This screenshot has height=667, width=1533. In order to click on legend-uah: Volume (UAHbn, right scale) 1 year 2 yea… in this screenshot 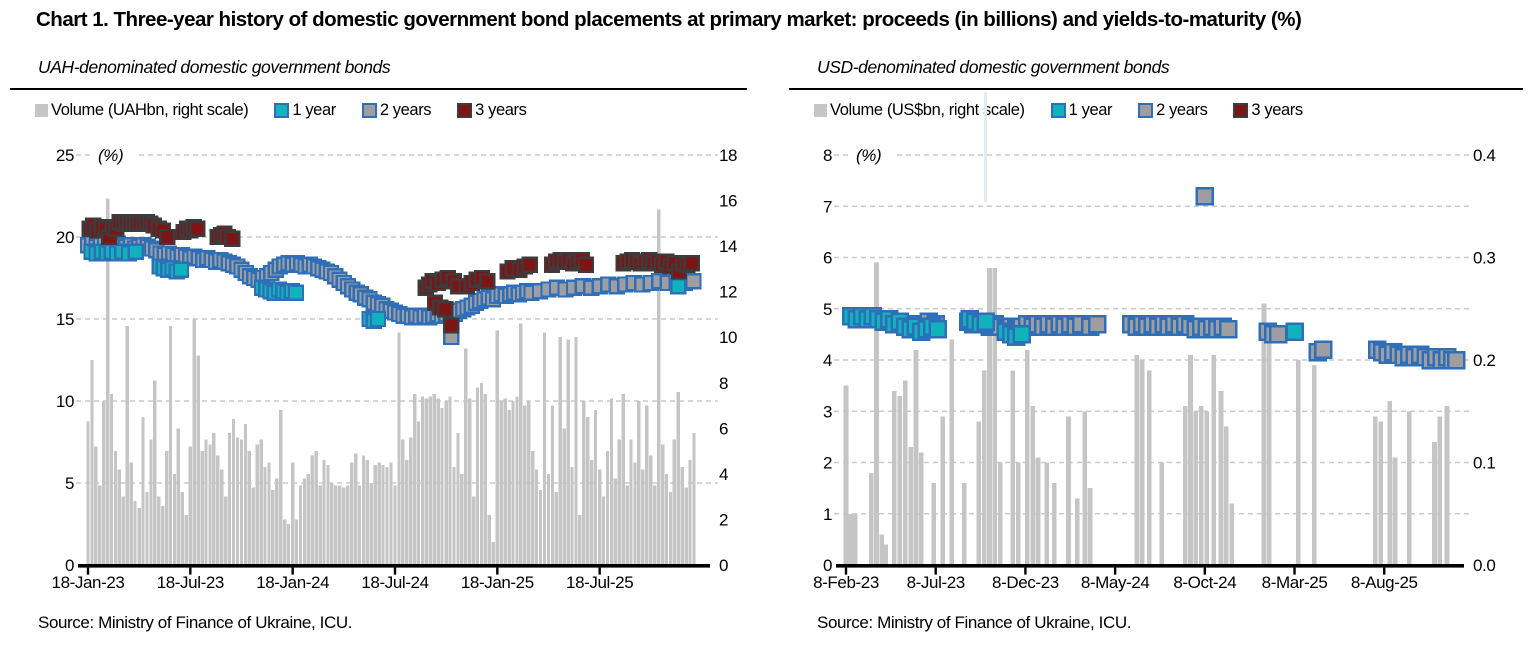, I will do `click(281, 110)`.